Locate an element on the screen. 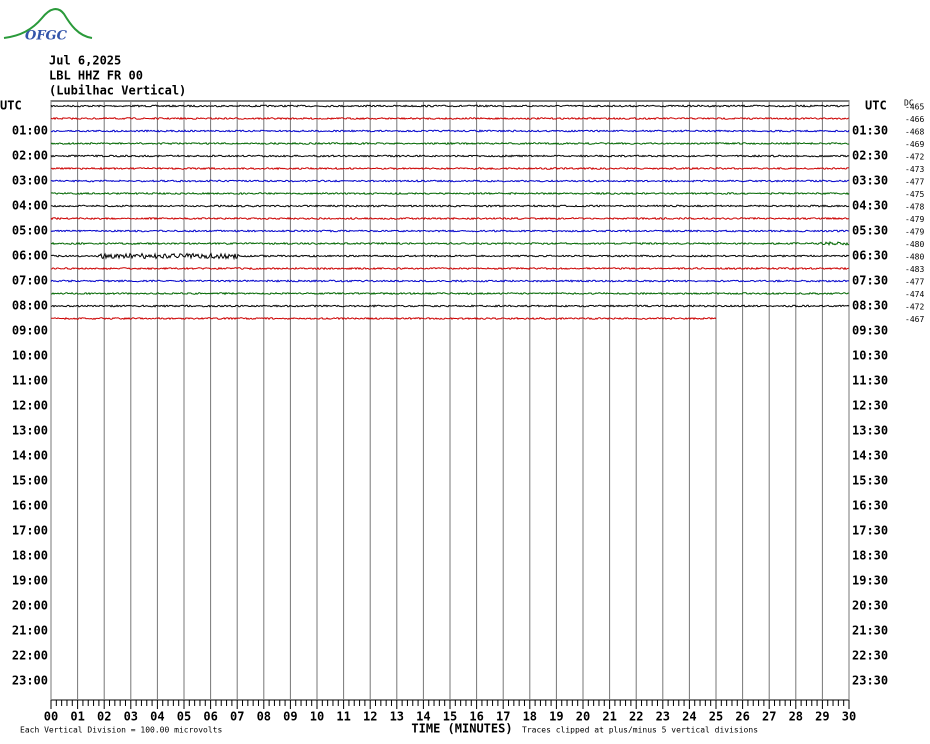 This screenshot has width=930, height=744. left-label: 09:00 is located at coordinates (30, 331).